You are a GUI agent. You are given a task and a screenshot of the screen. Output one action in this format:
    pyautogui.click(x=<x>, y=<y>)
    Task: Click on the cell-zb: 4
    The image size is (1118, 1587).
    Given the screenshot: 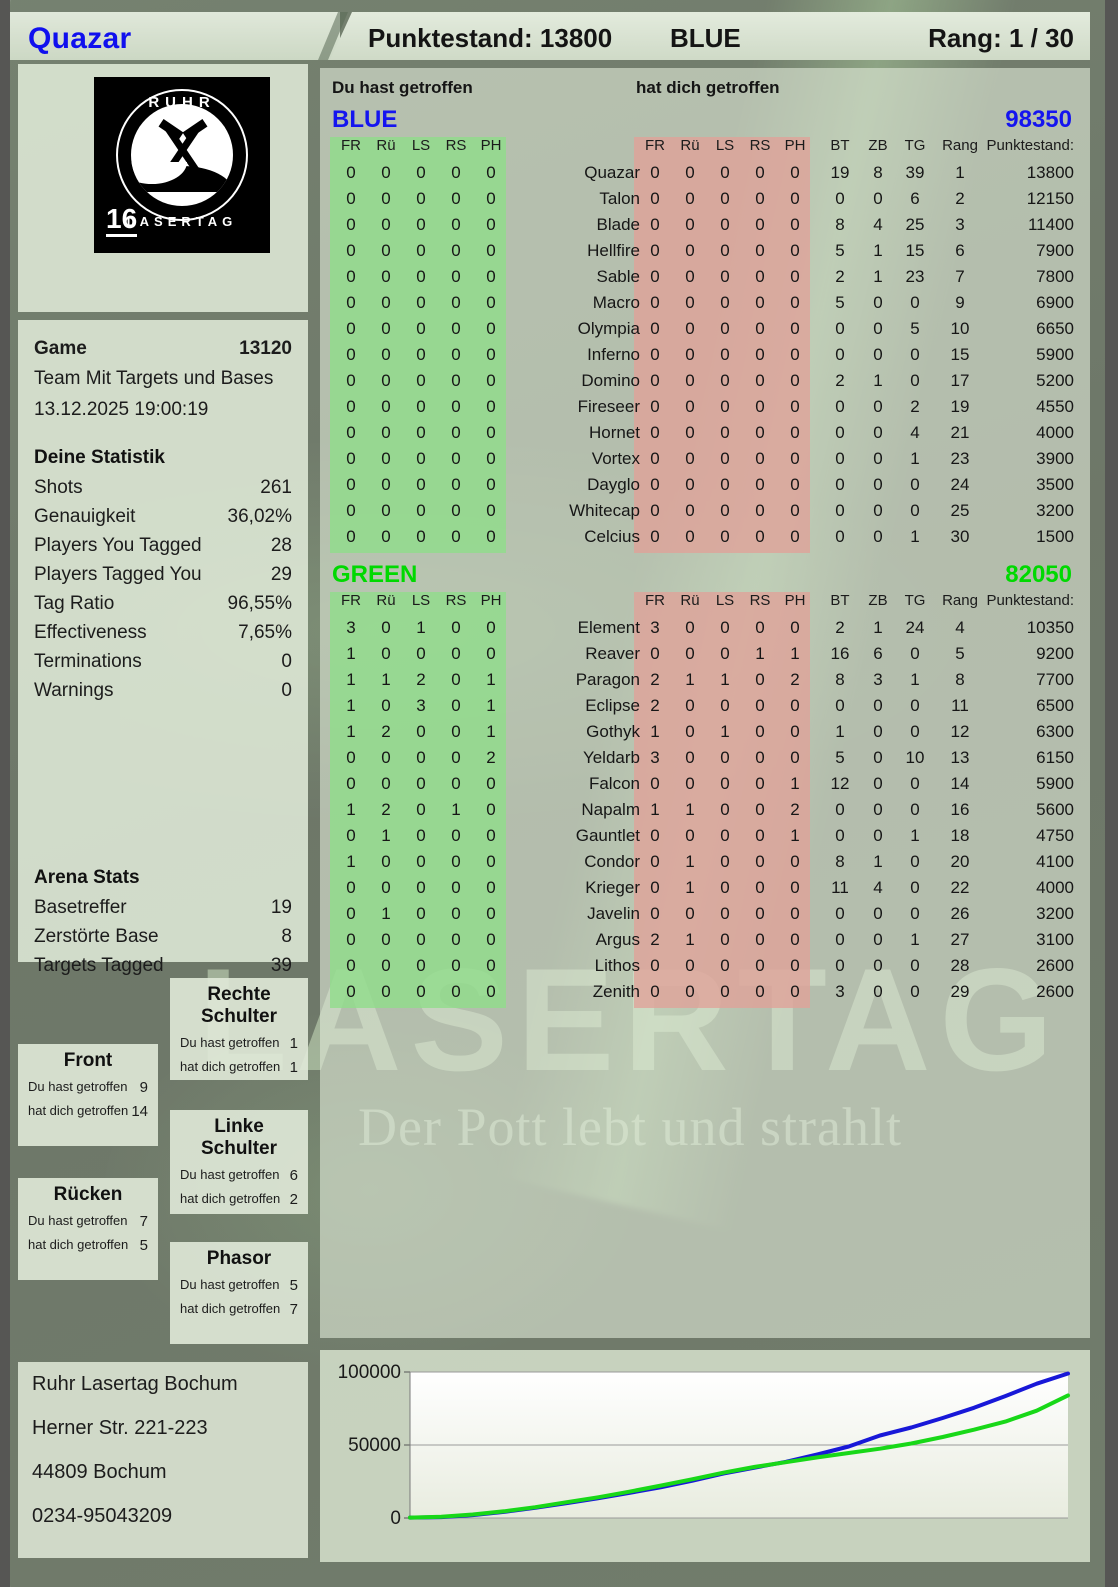 What is the action you would take?
    pyautogui.click(x=878, y=887)
    